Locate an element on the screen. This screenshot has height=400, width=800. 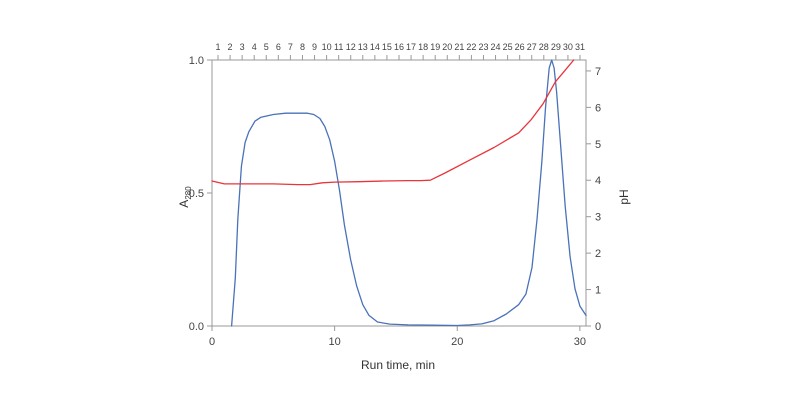
fraction-tick-label: 1 is located at coordinates (217, 47).